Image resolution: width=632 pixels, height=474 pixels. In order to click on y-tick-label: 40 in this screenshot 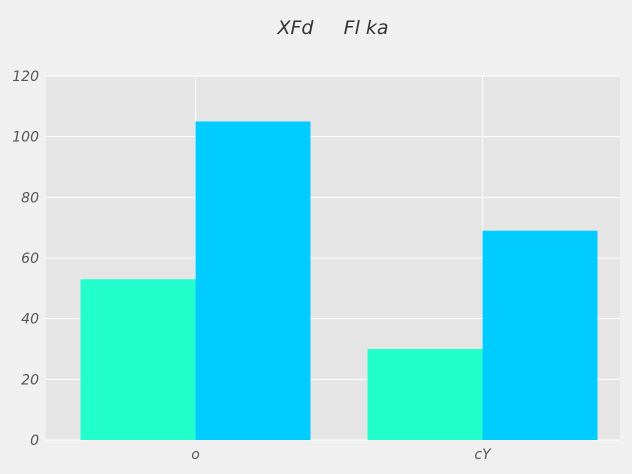, I will do `click(30, 320)`.